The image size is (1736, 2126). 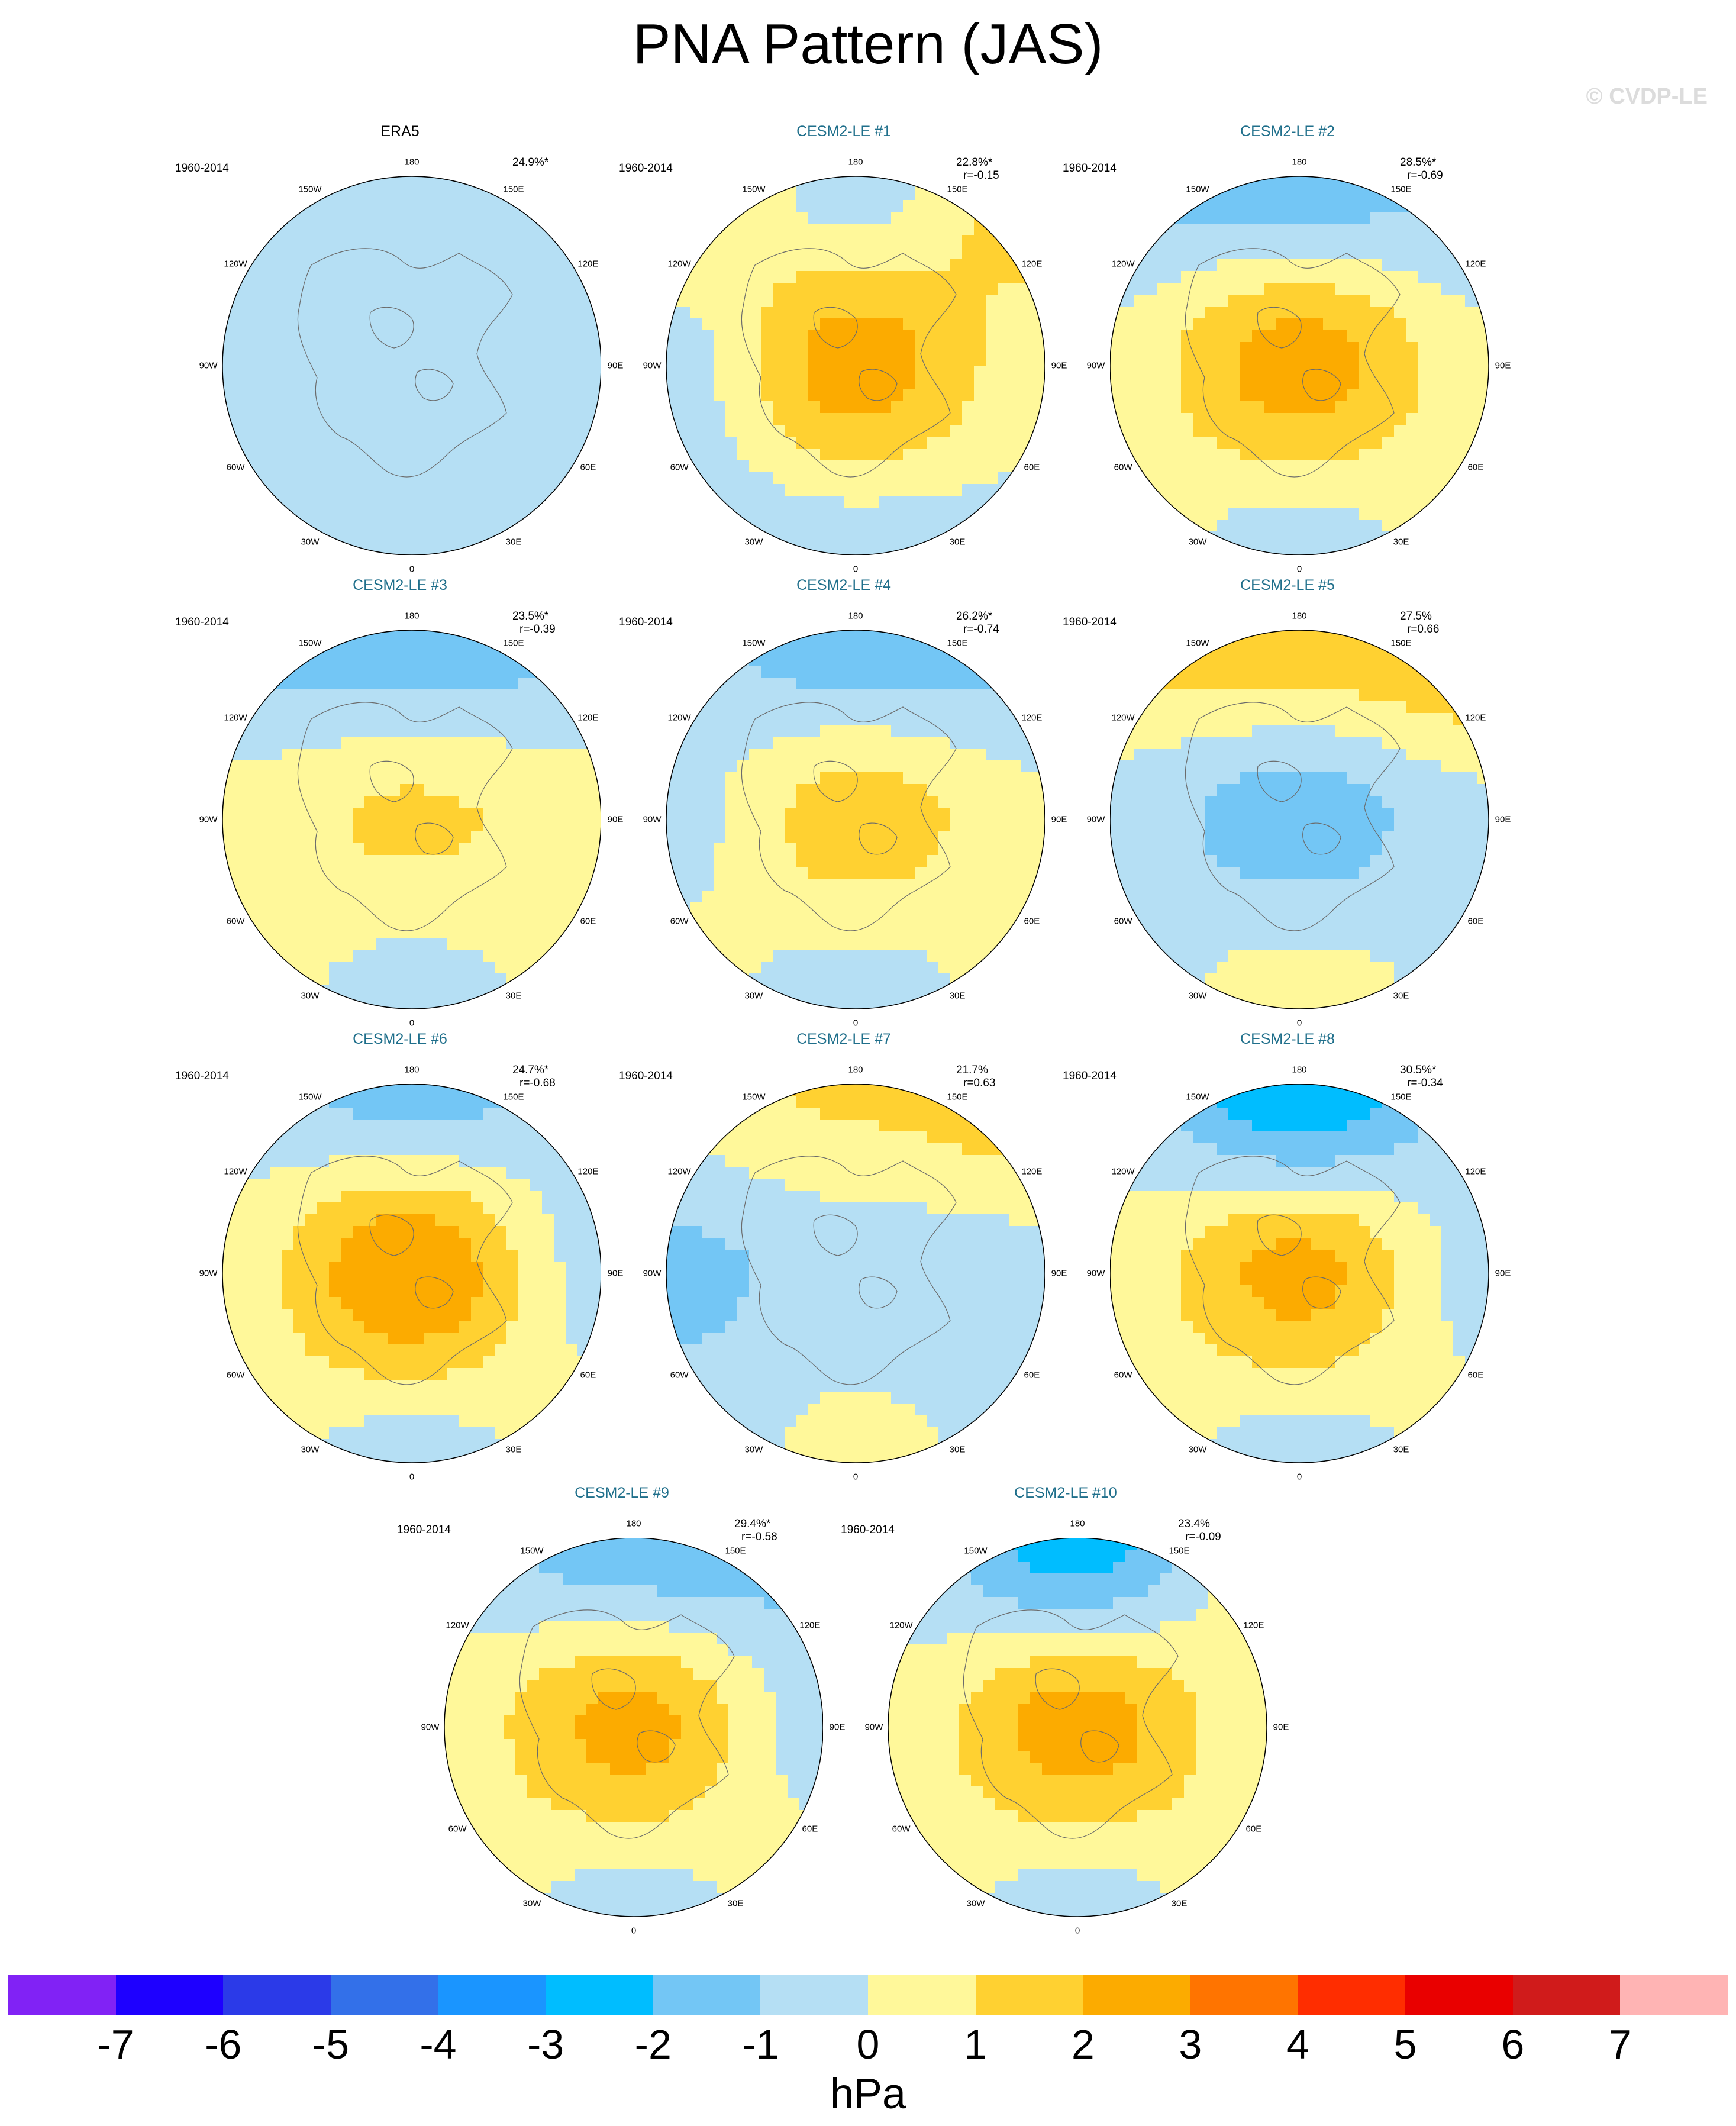 What do you see at coordinates (537, 629) in the screenshot?
I see `panel-correlation: r=-0.39` at bounding box center [537, 629].